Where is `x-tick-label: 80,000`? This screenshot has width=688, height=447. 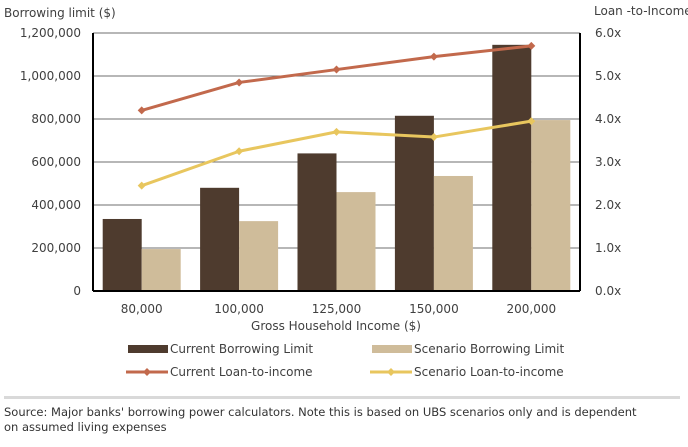
x-tick-label: 80,000 is located at coordinates (142, 309).